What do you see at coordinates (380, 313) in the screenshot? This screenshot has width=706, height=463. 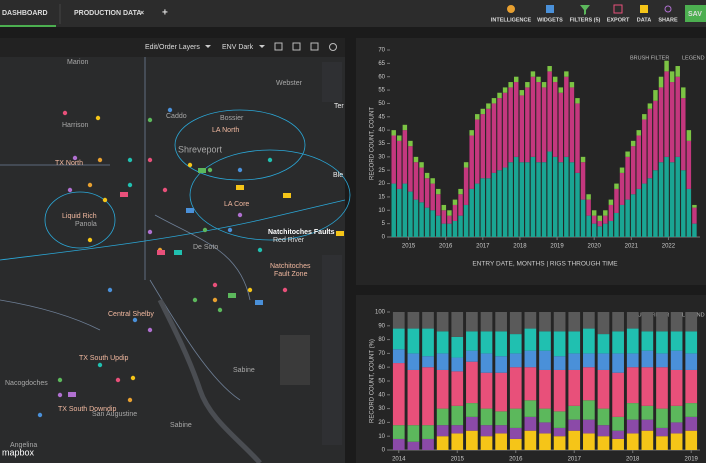 I see `y-tick-label: 100` at bounding box center [380, 313].